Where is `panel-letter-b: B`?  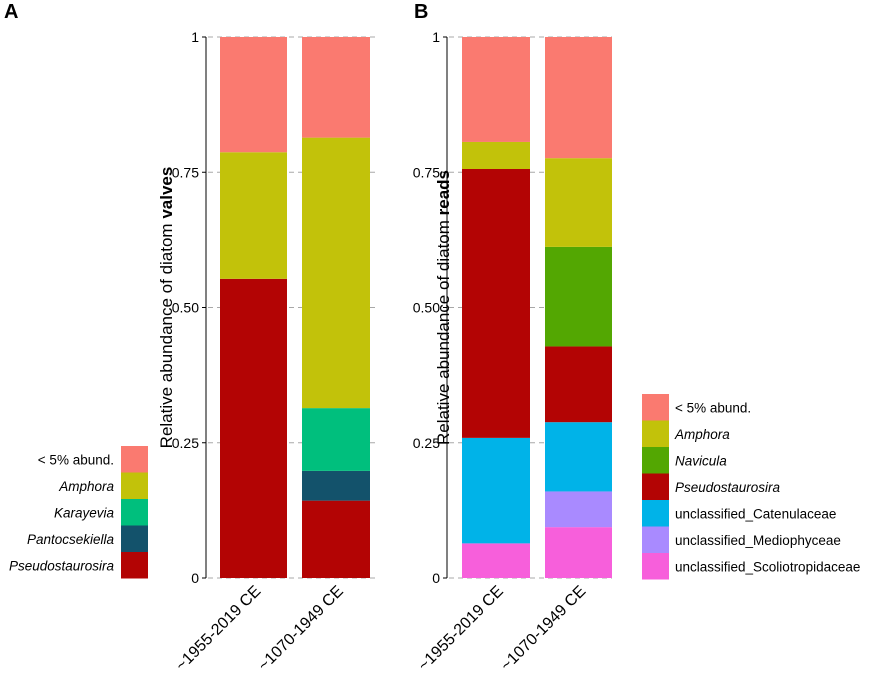
panel-letter-b: B is located at coordinates (421, 12).